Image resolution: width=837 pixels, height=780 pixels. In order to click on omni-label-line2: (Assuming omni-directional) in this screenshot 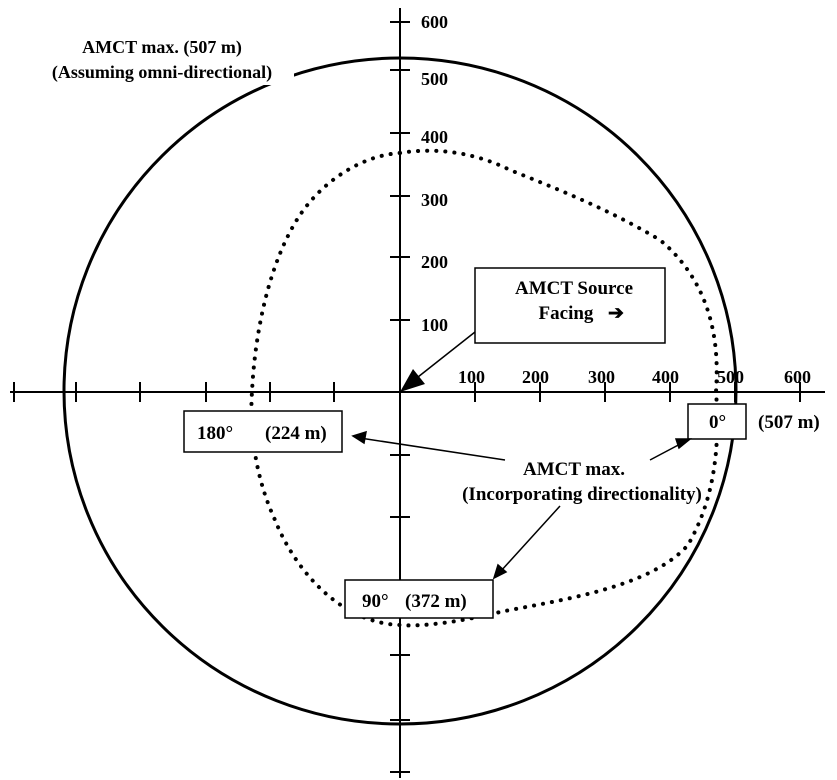, I will do `click(162, 72)`.